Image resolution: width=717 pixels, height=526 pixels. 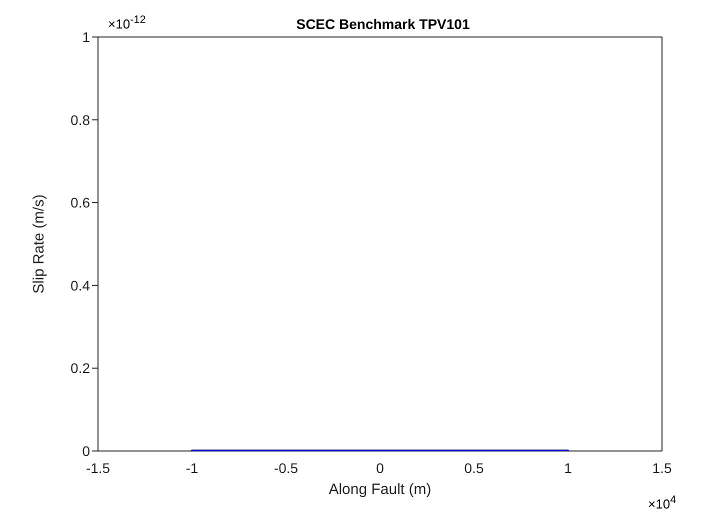 I want to click on x-axis-title: Along Fault (m), so click(x=380, y=489).